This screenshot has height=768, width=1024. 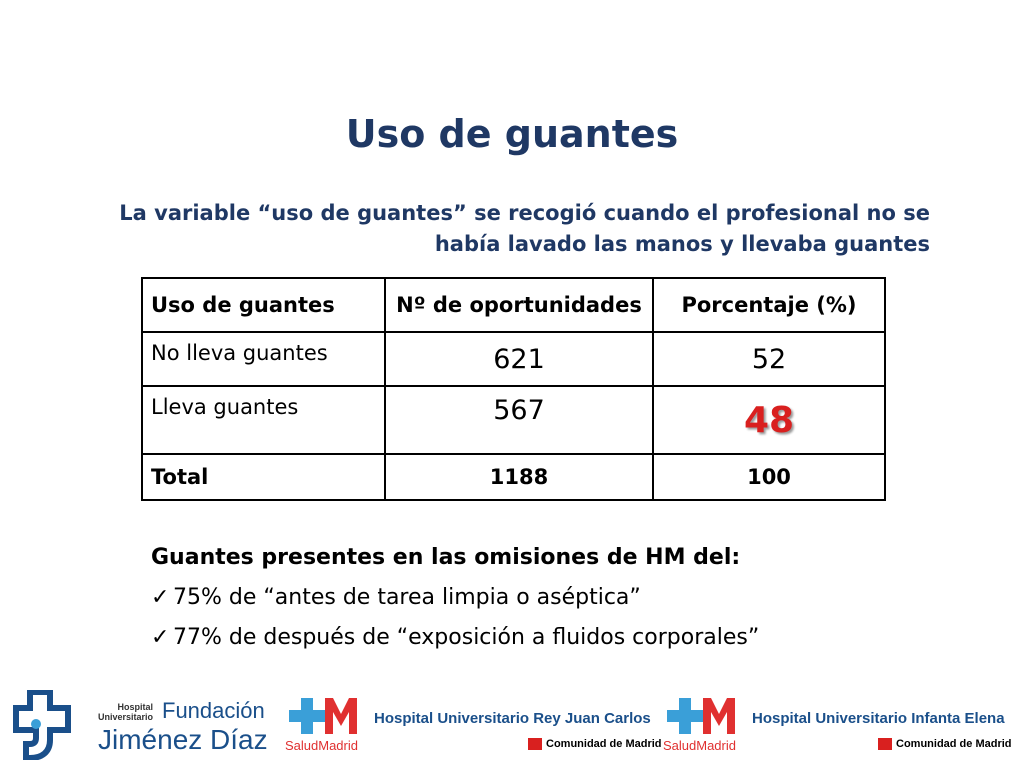 What do you see at coordinates (263, 305) in the screenshot?
I see `header-cell: Uso de guantes` at bounding box center [263, 305].